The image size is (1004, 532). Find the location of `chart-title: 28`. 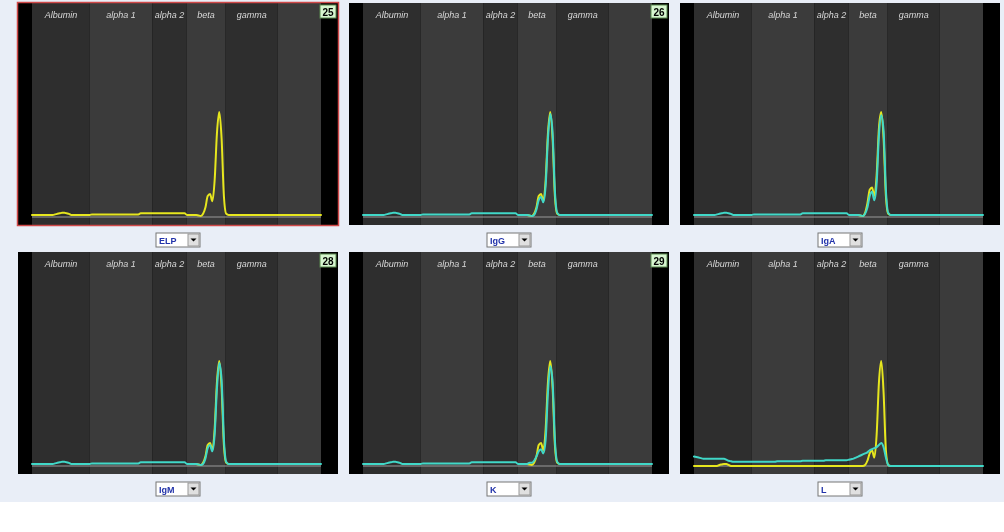

chart-title: 28 is located at coordinates (328, 261).